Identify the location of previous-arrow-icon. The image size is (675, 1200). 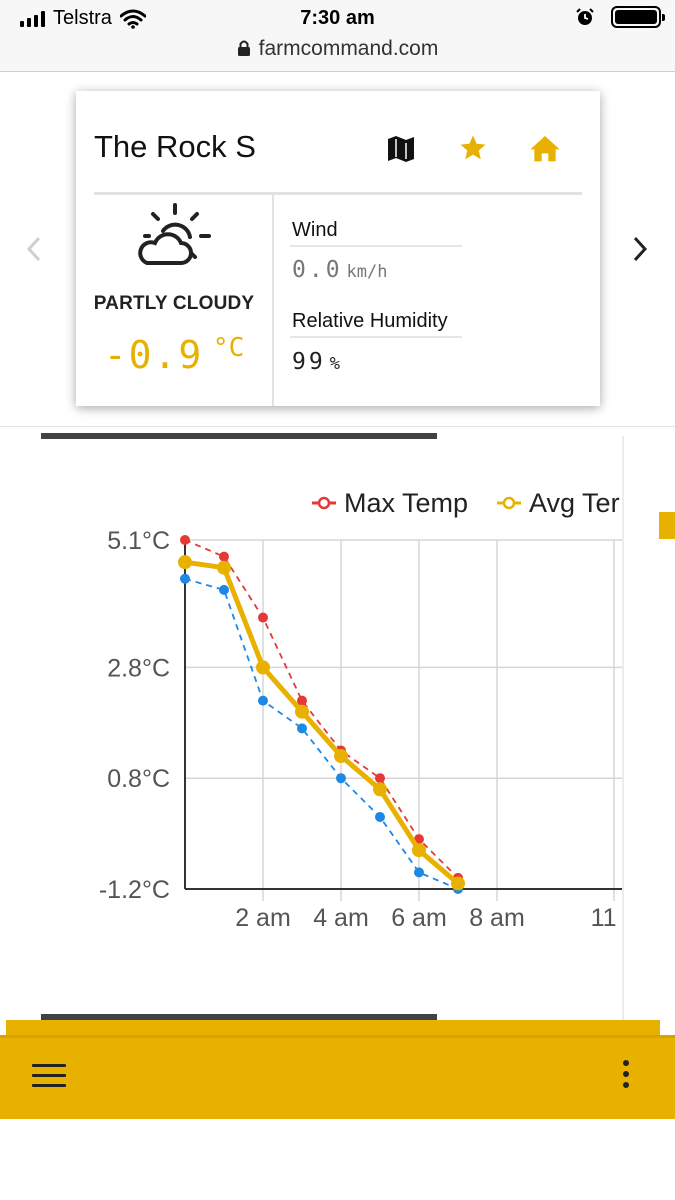
(34, 249).